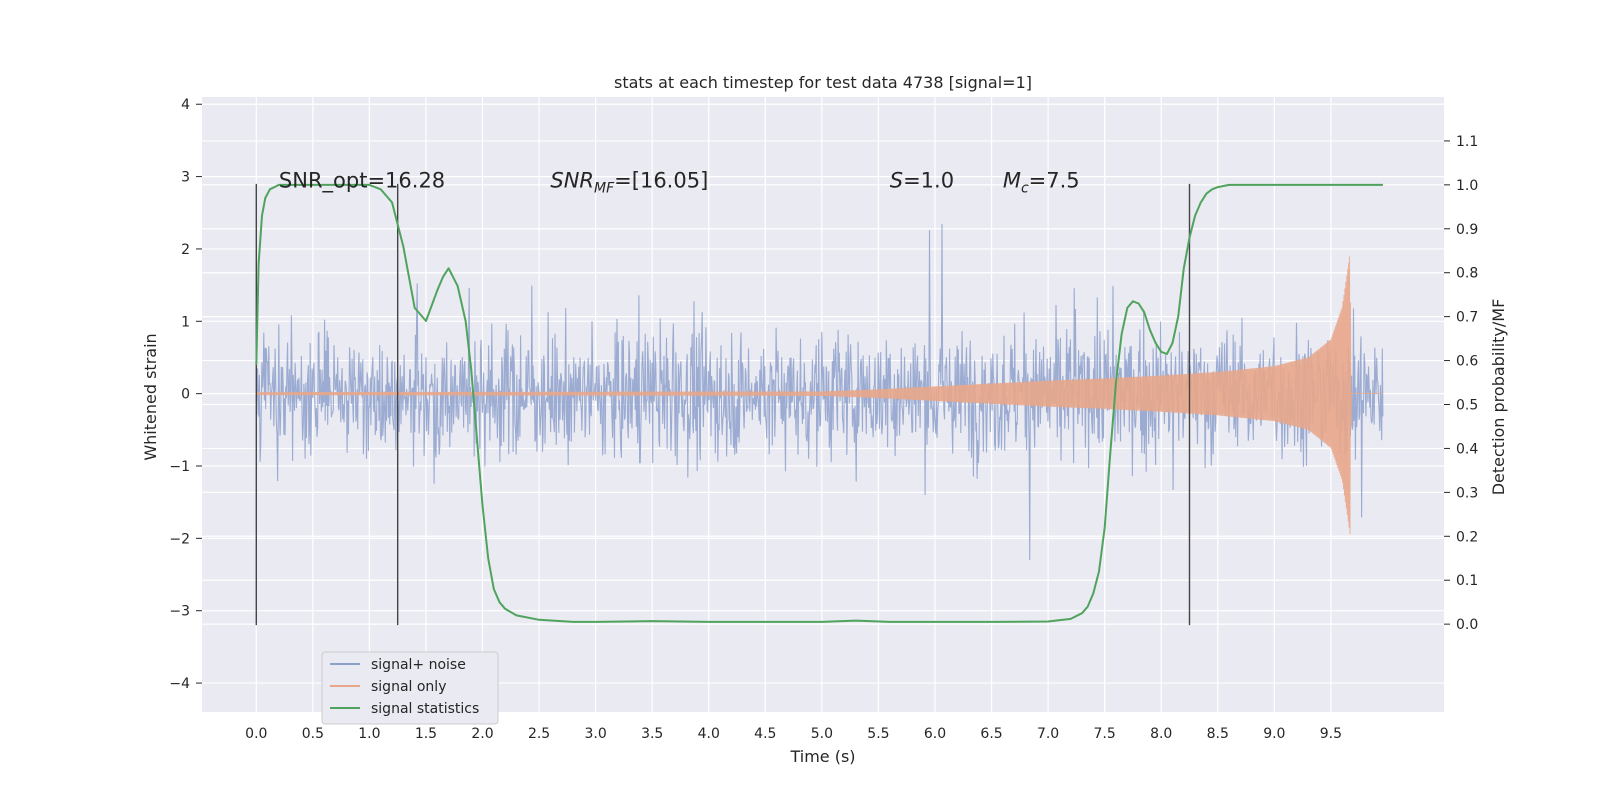 This screenshot has width=1600, height=800. Describe the element at coordinates (185, 105) in the screenshot. I see `y-tick-label: 4` at that location.